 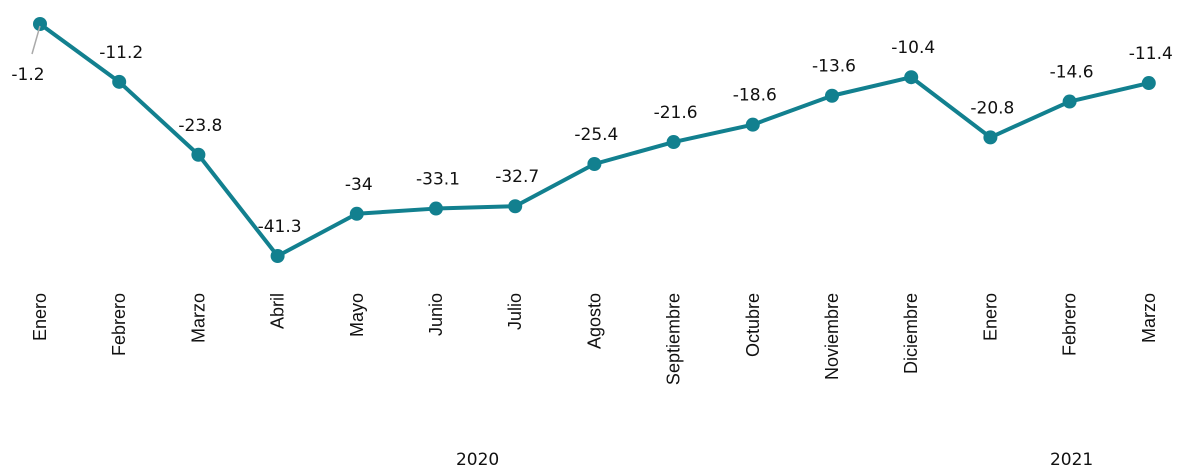 I want to click on data-label: -18.6, so click(x=755, y=96).